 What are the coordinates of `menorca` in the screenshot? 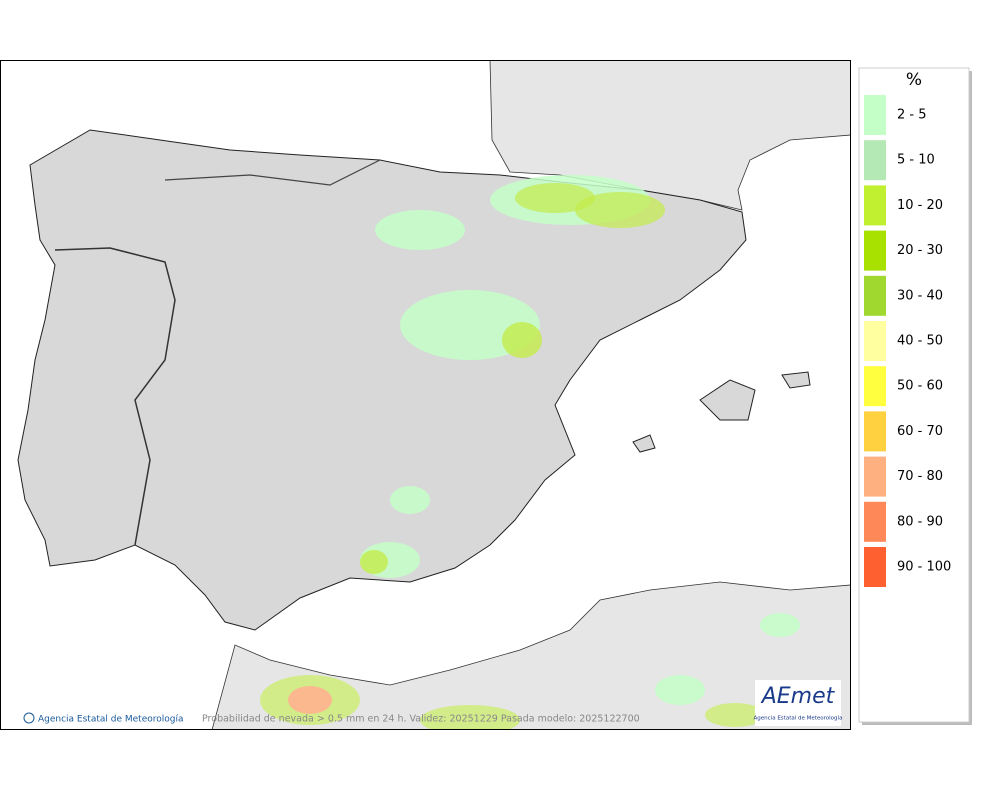 It's located at (796, 380).